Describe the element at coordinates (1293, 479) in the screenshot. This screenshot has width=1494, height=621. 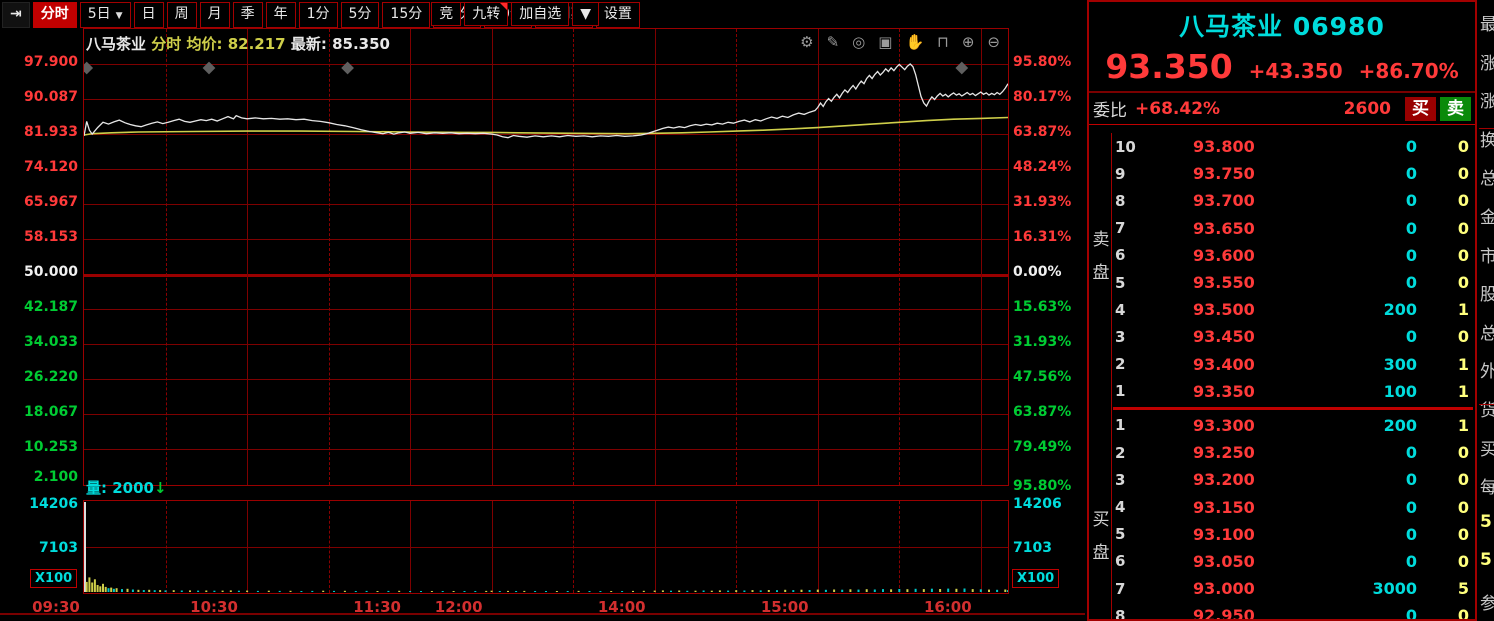
I see `order-book-row-buy: 3 93.200 0 0` at that location.